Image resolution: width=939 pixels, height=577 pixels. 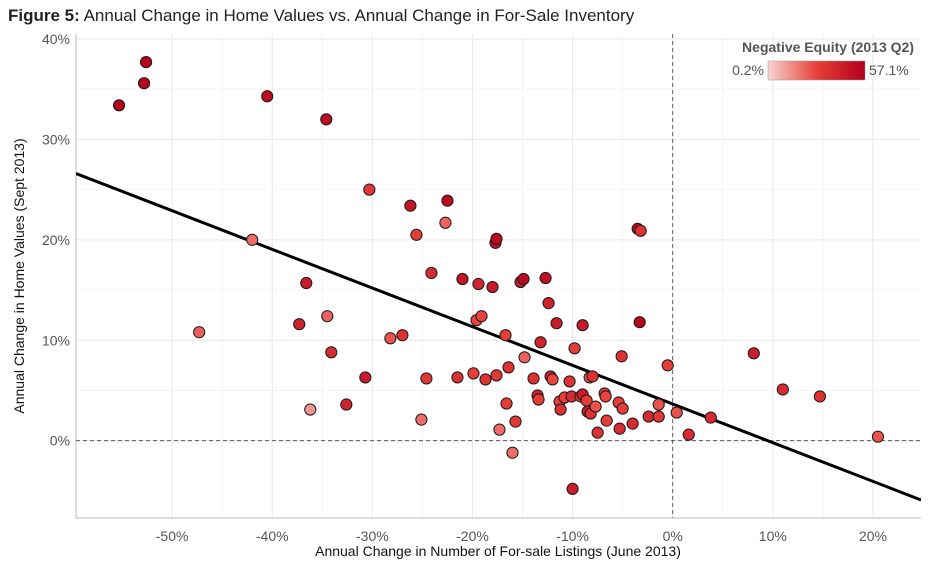 I want to click on x-tick-label: 0%, so click(x=673, y=536).